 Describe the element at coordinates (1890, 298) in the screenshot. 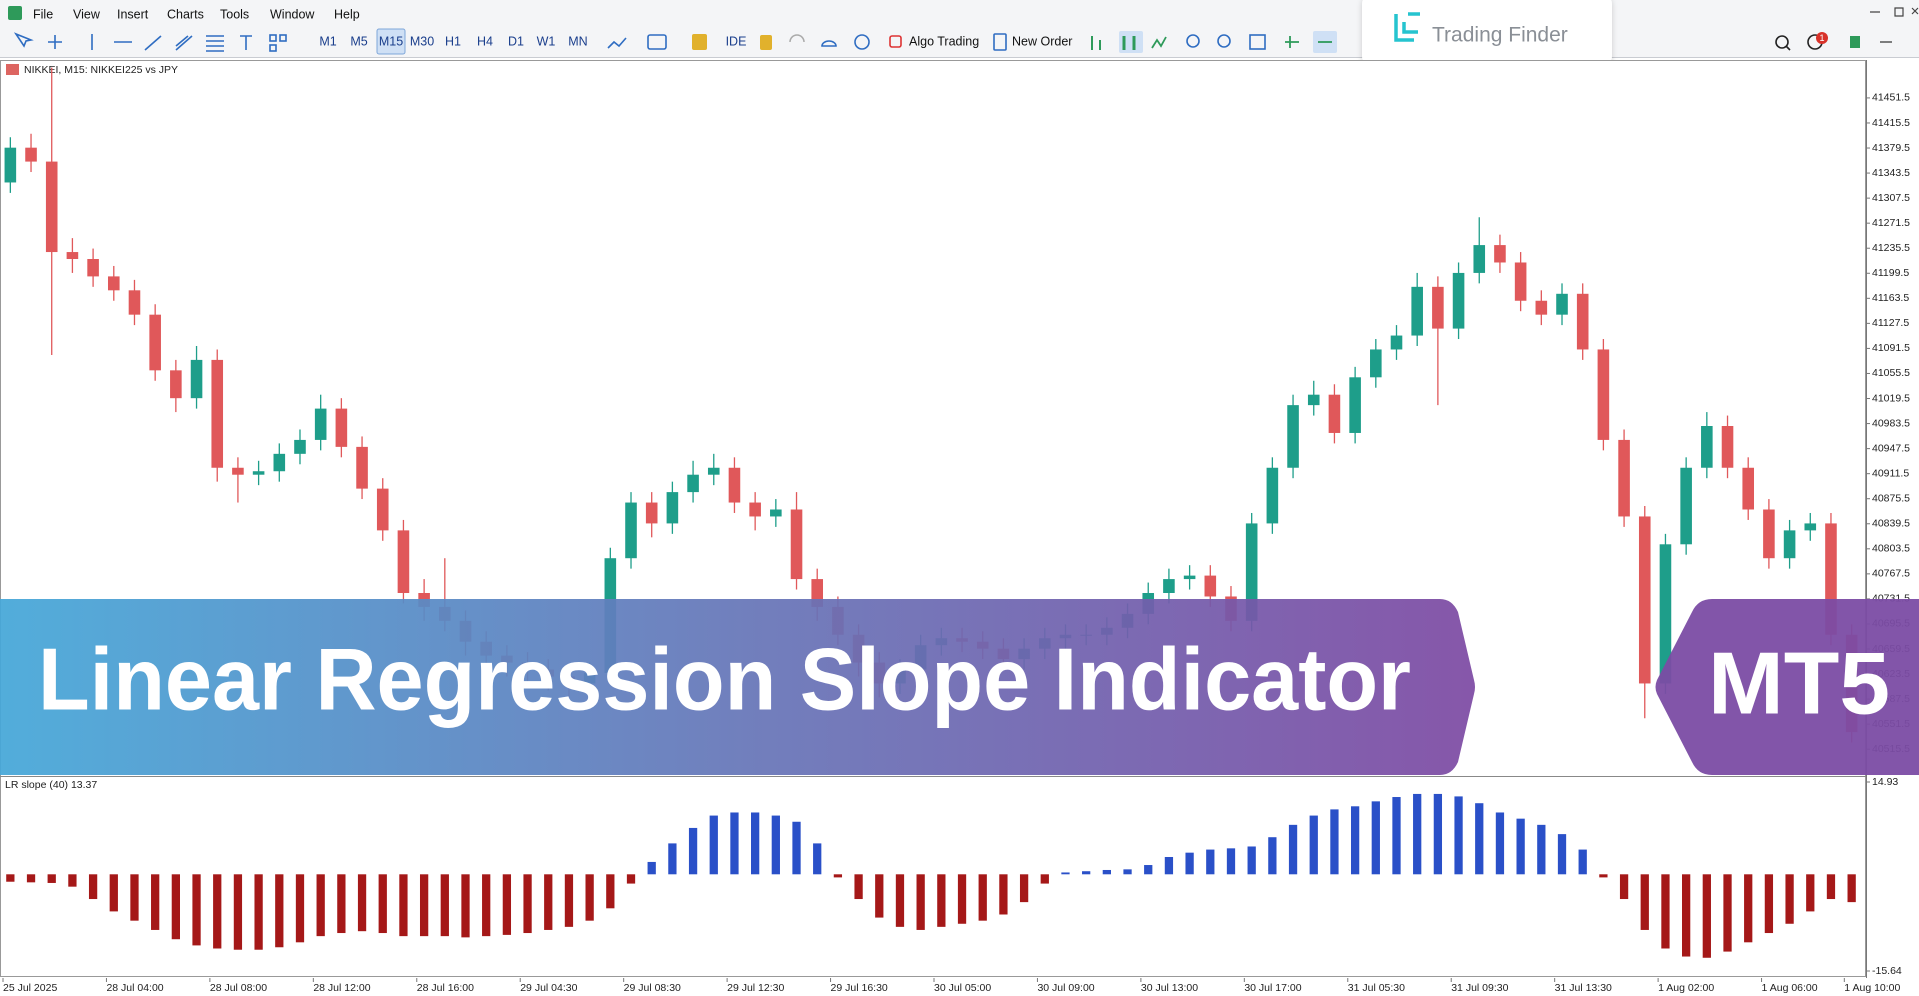

I see `y-tick-label: 41163.5` at that location.